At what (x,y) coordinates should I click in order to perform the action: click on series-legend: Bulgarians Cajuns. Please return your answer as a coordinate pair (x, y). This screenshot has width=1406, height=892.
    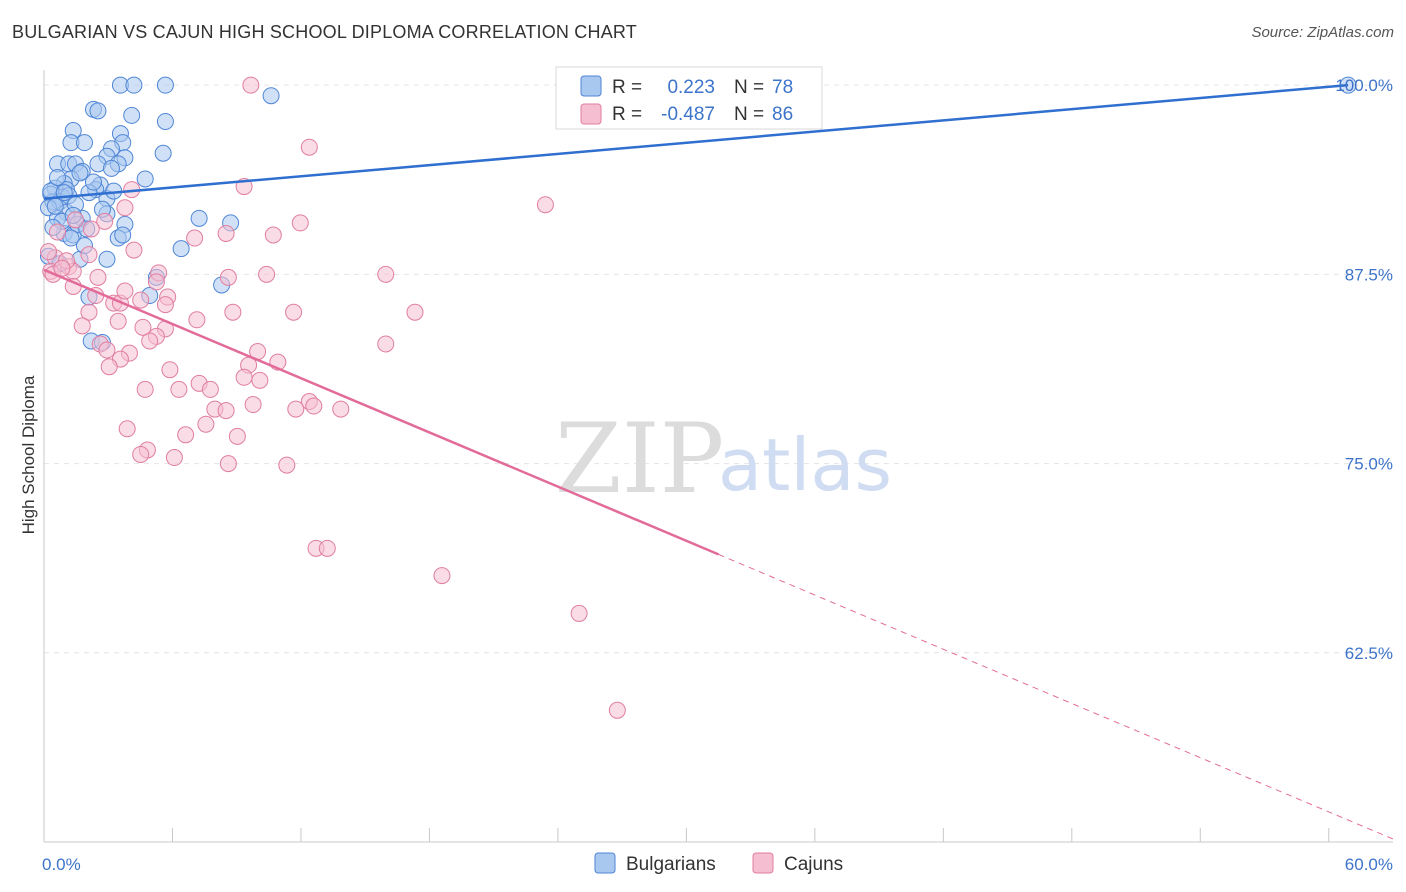
    Looking at the image, I should click on (718, 863).